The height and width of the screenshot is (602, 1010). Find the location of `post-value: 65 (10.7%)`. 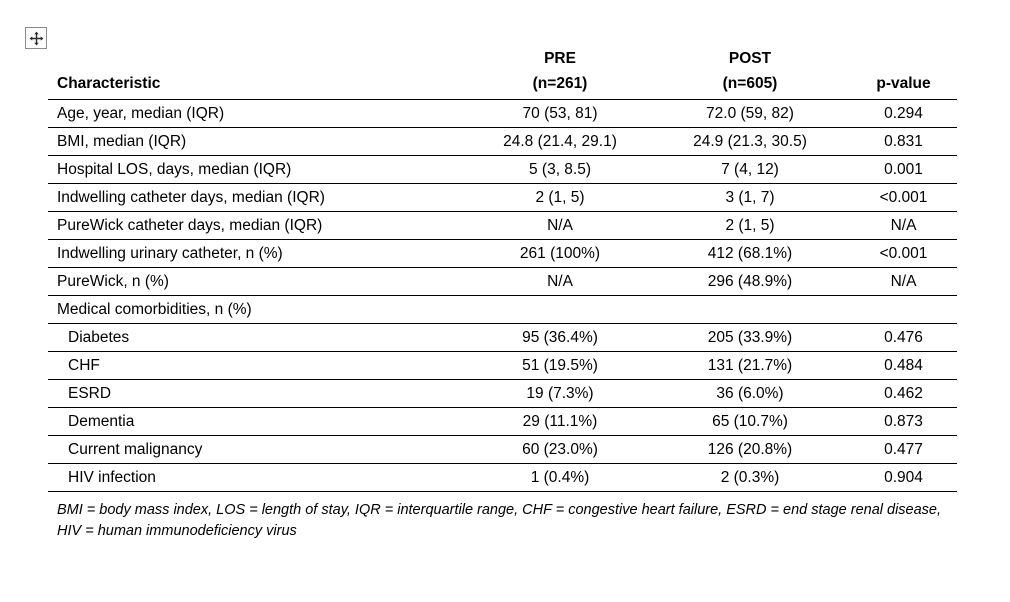

post-value: 65 (10.7%) is located at coordinates (750, 421).